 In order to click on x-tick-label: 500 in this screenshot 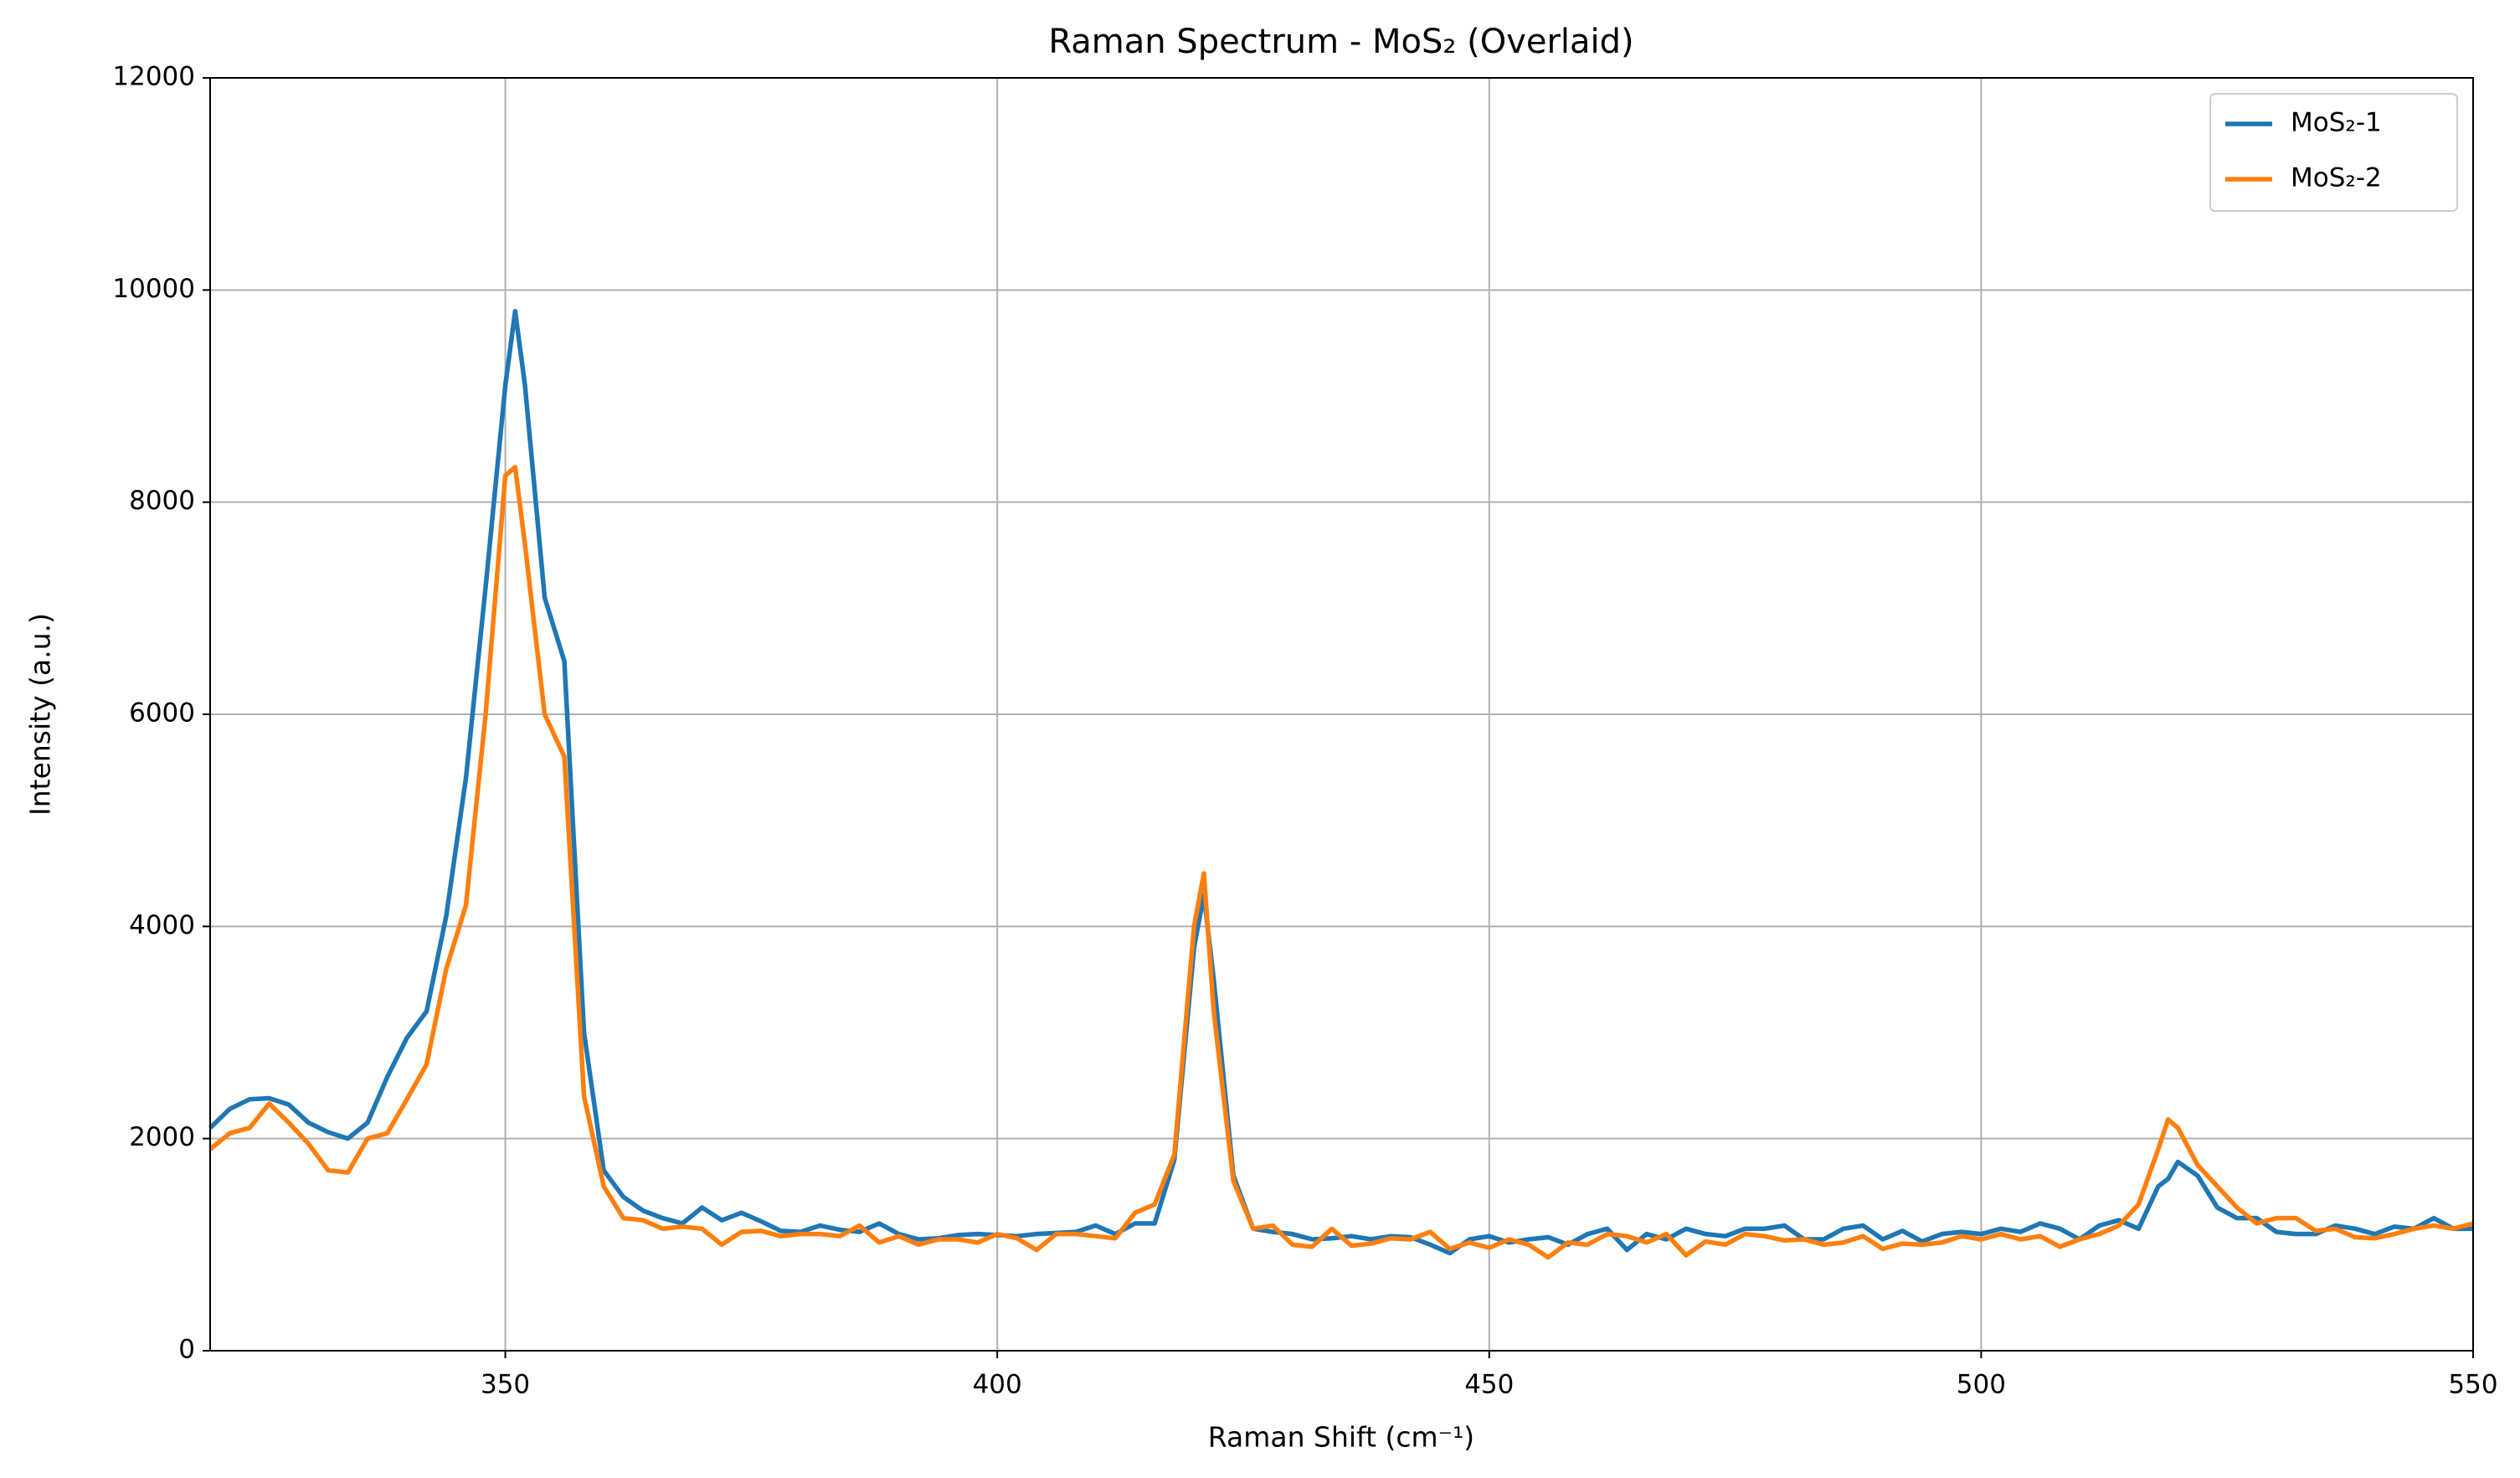, I will do `click(1981, 1385)`.